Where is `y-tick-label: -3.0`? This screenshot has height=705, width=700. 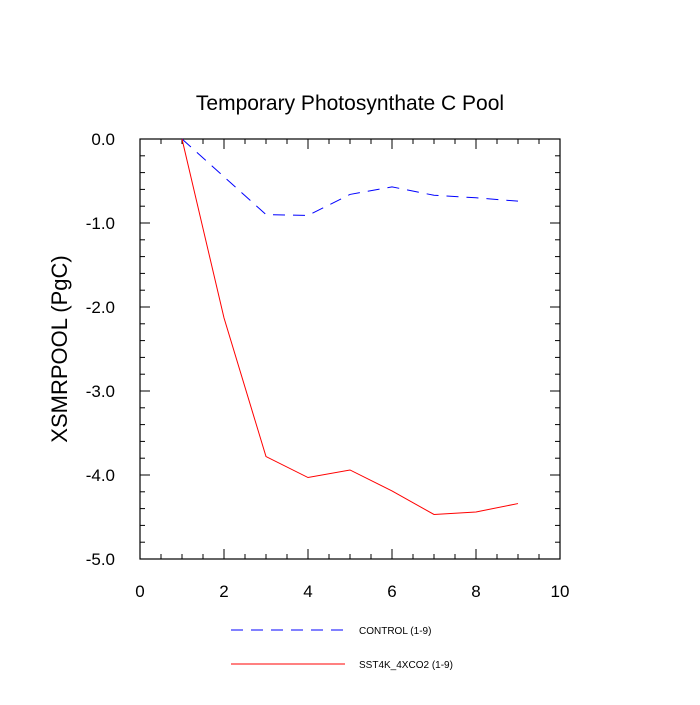 y-tick-label: -3.0 is located at coordinates (100, 391).